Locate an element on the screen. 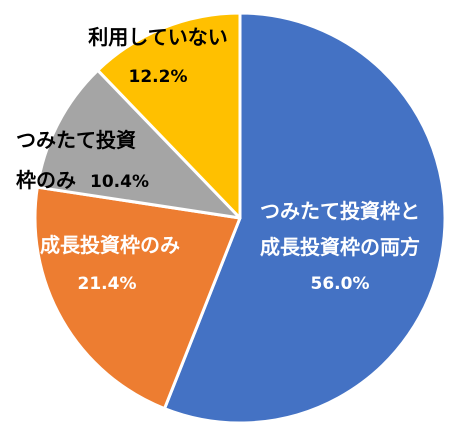  slice-value-growth-only: 21.4% is located at coordinates (107, 284).